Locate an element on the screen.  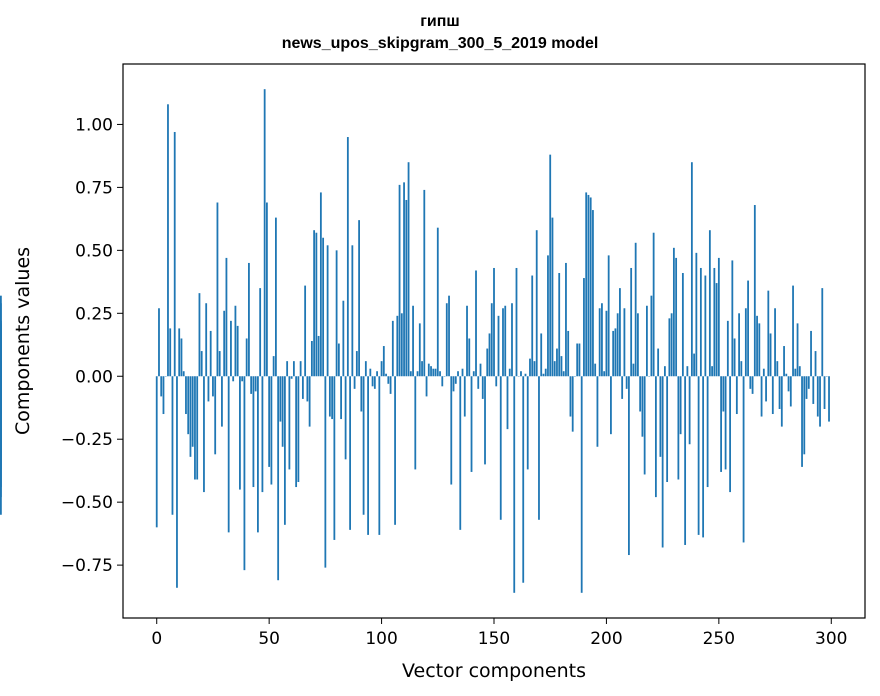
x-tick-label: 50 is located at coordinates (269, 639).